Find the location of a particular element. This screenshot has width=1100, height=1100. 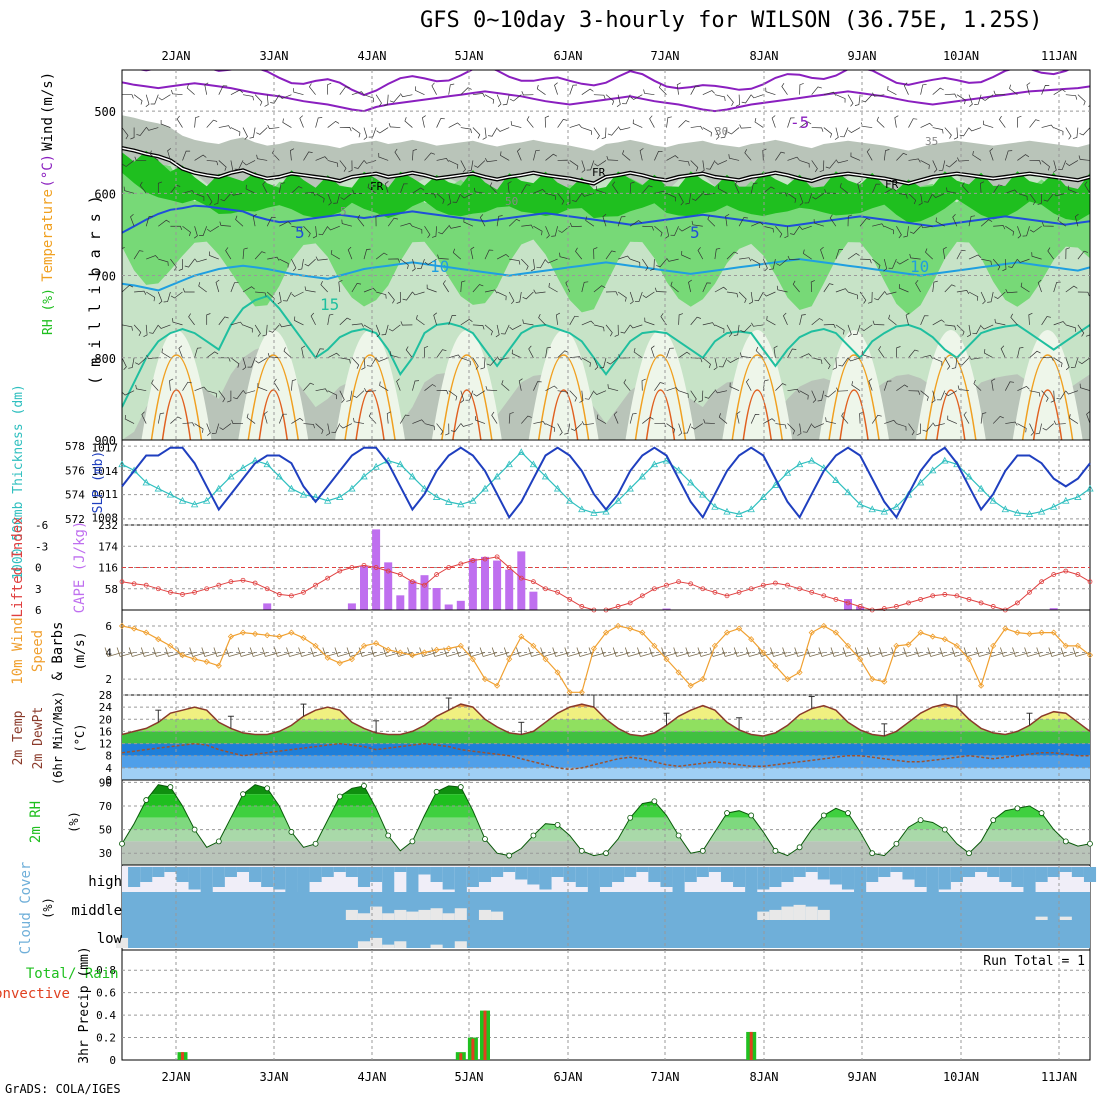

day-label-top-6JAN: 6JAN is located at coordinates (568, 56).